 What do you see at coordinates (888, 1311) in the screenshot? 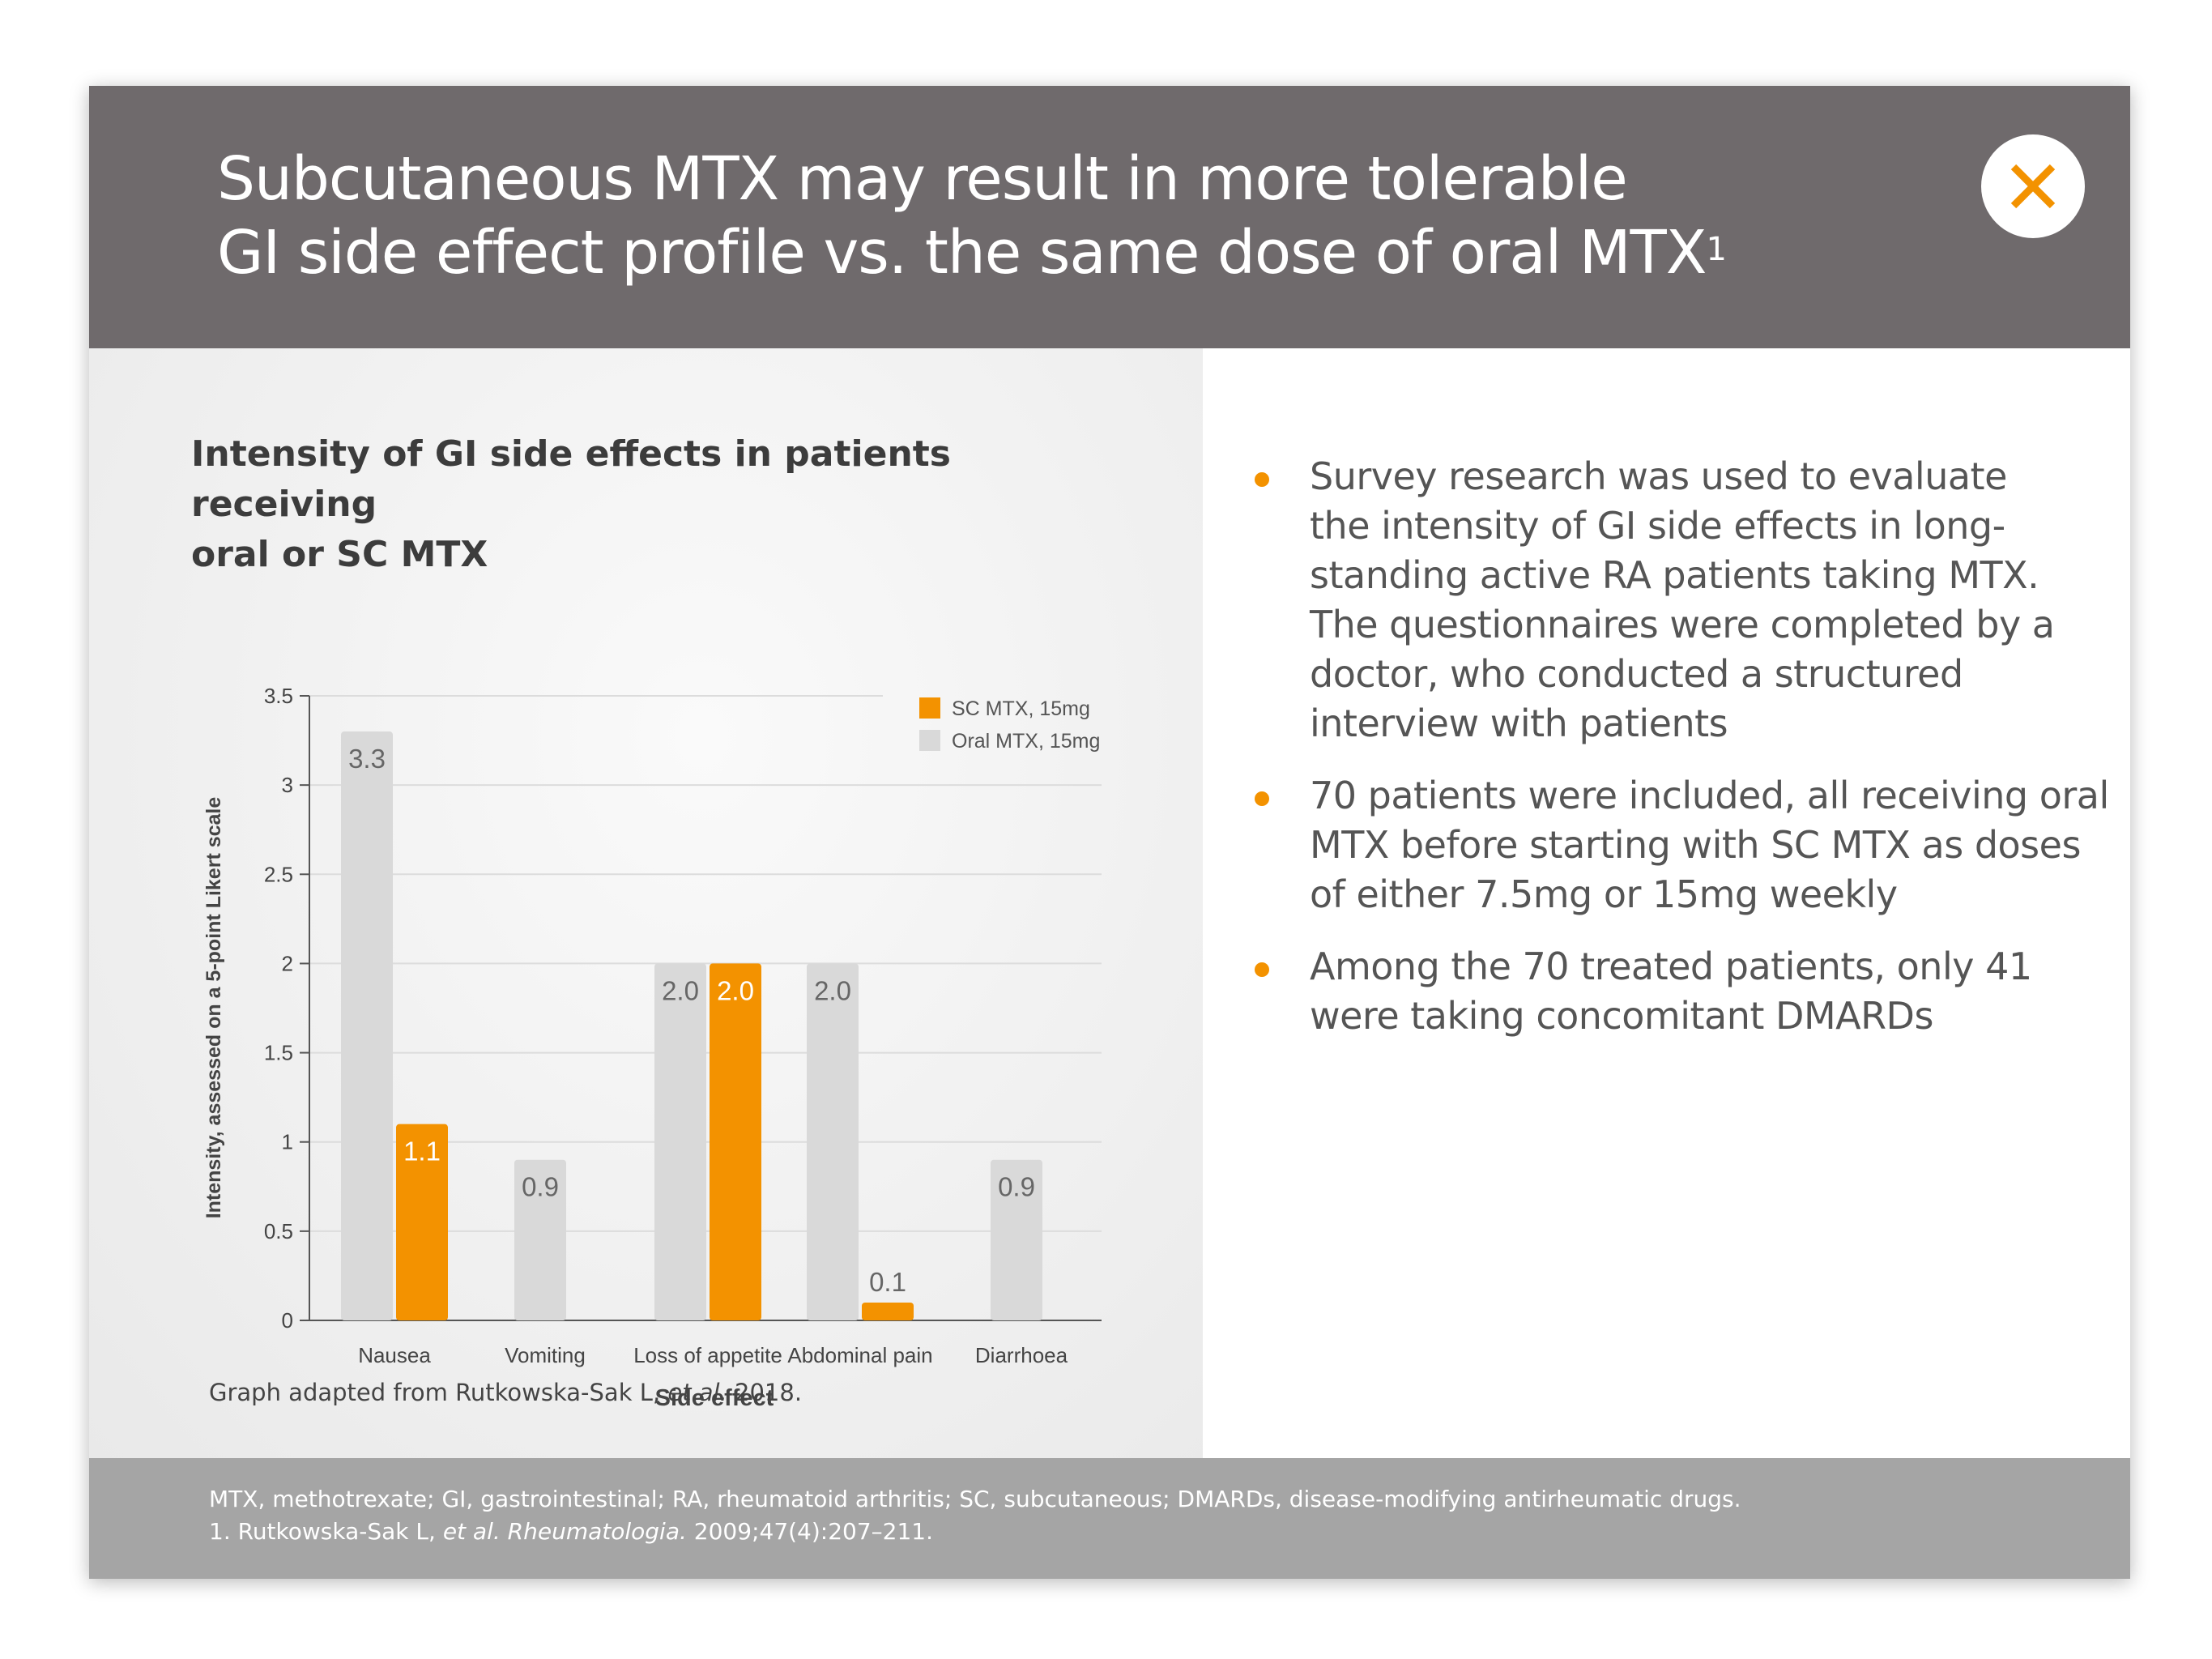
I see `bar-sc-abdominal-pain` at bounding box center [888, 1311].